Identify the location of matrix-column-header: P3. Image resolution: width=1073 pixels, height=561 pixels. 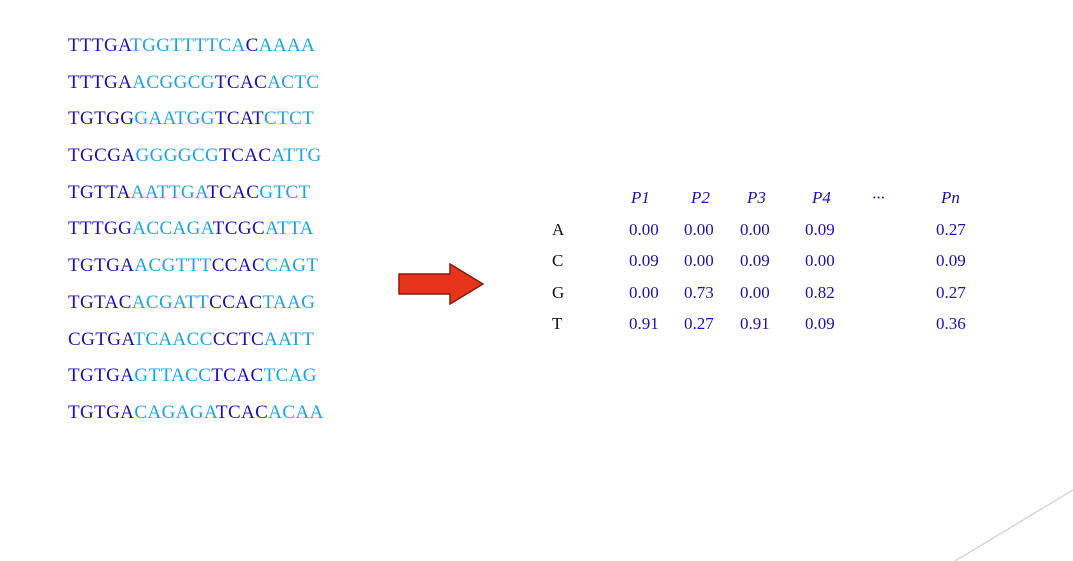
(756, 197).